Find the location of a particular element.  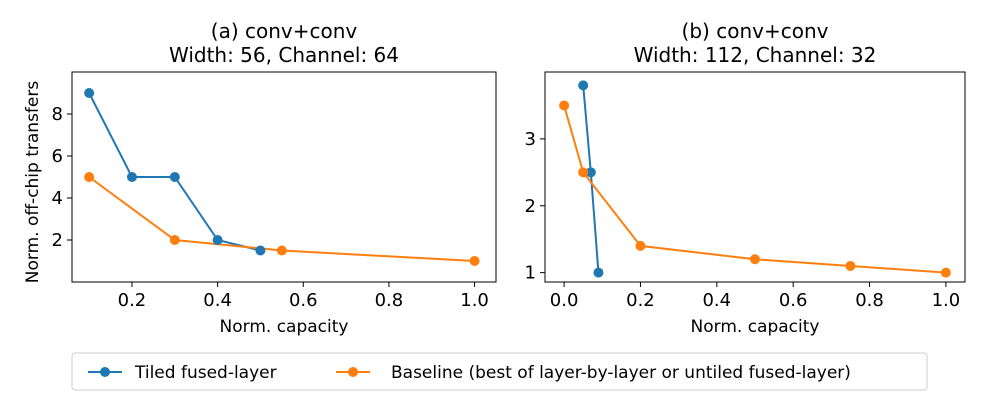

legend-frame is located at coordinates (499, 371).